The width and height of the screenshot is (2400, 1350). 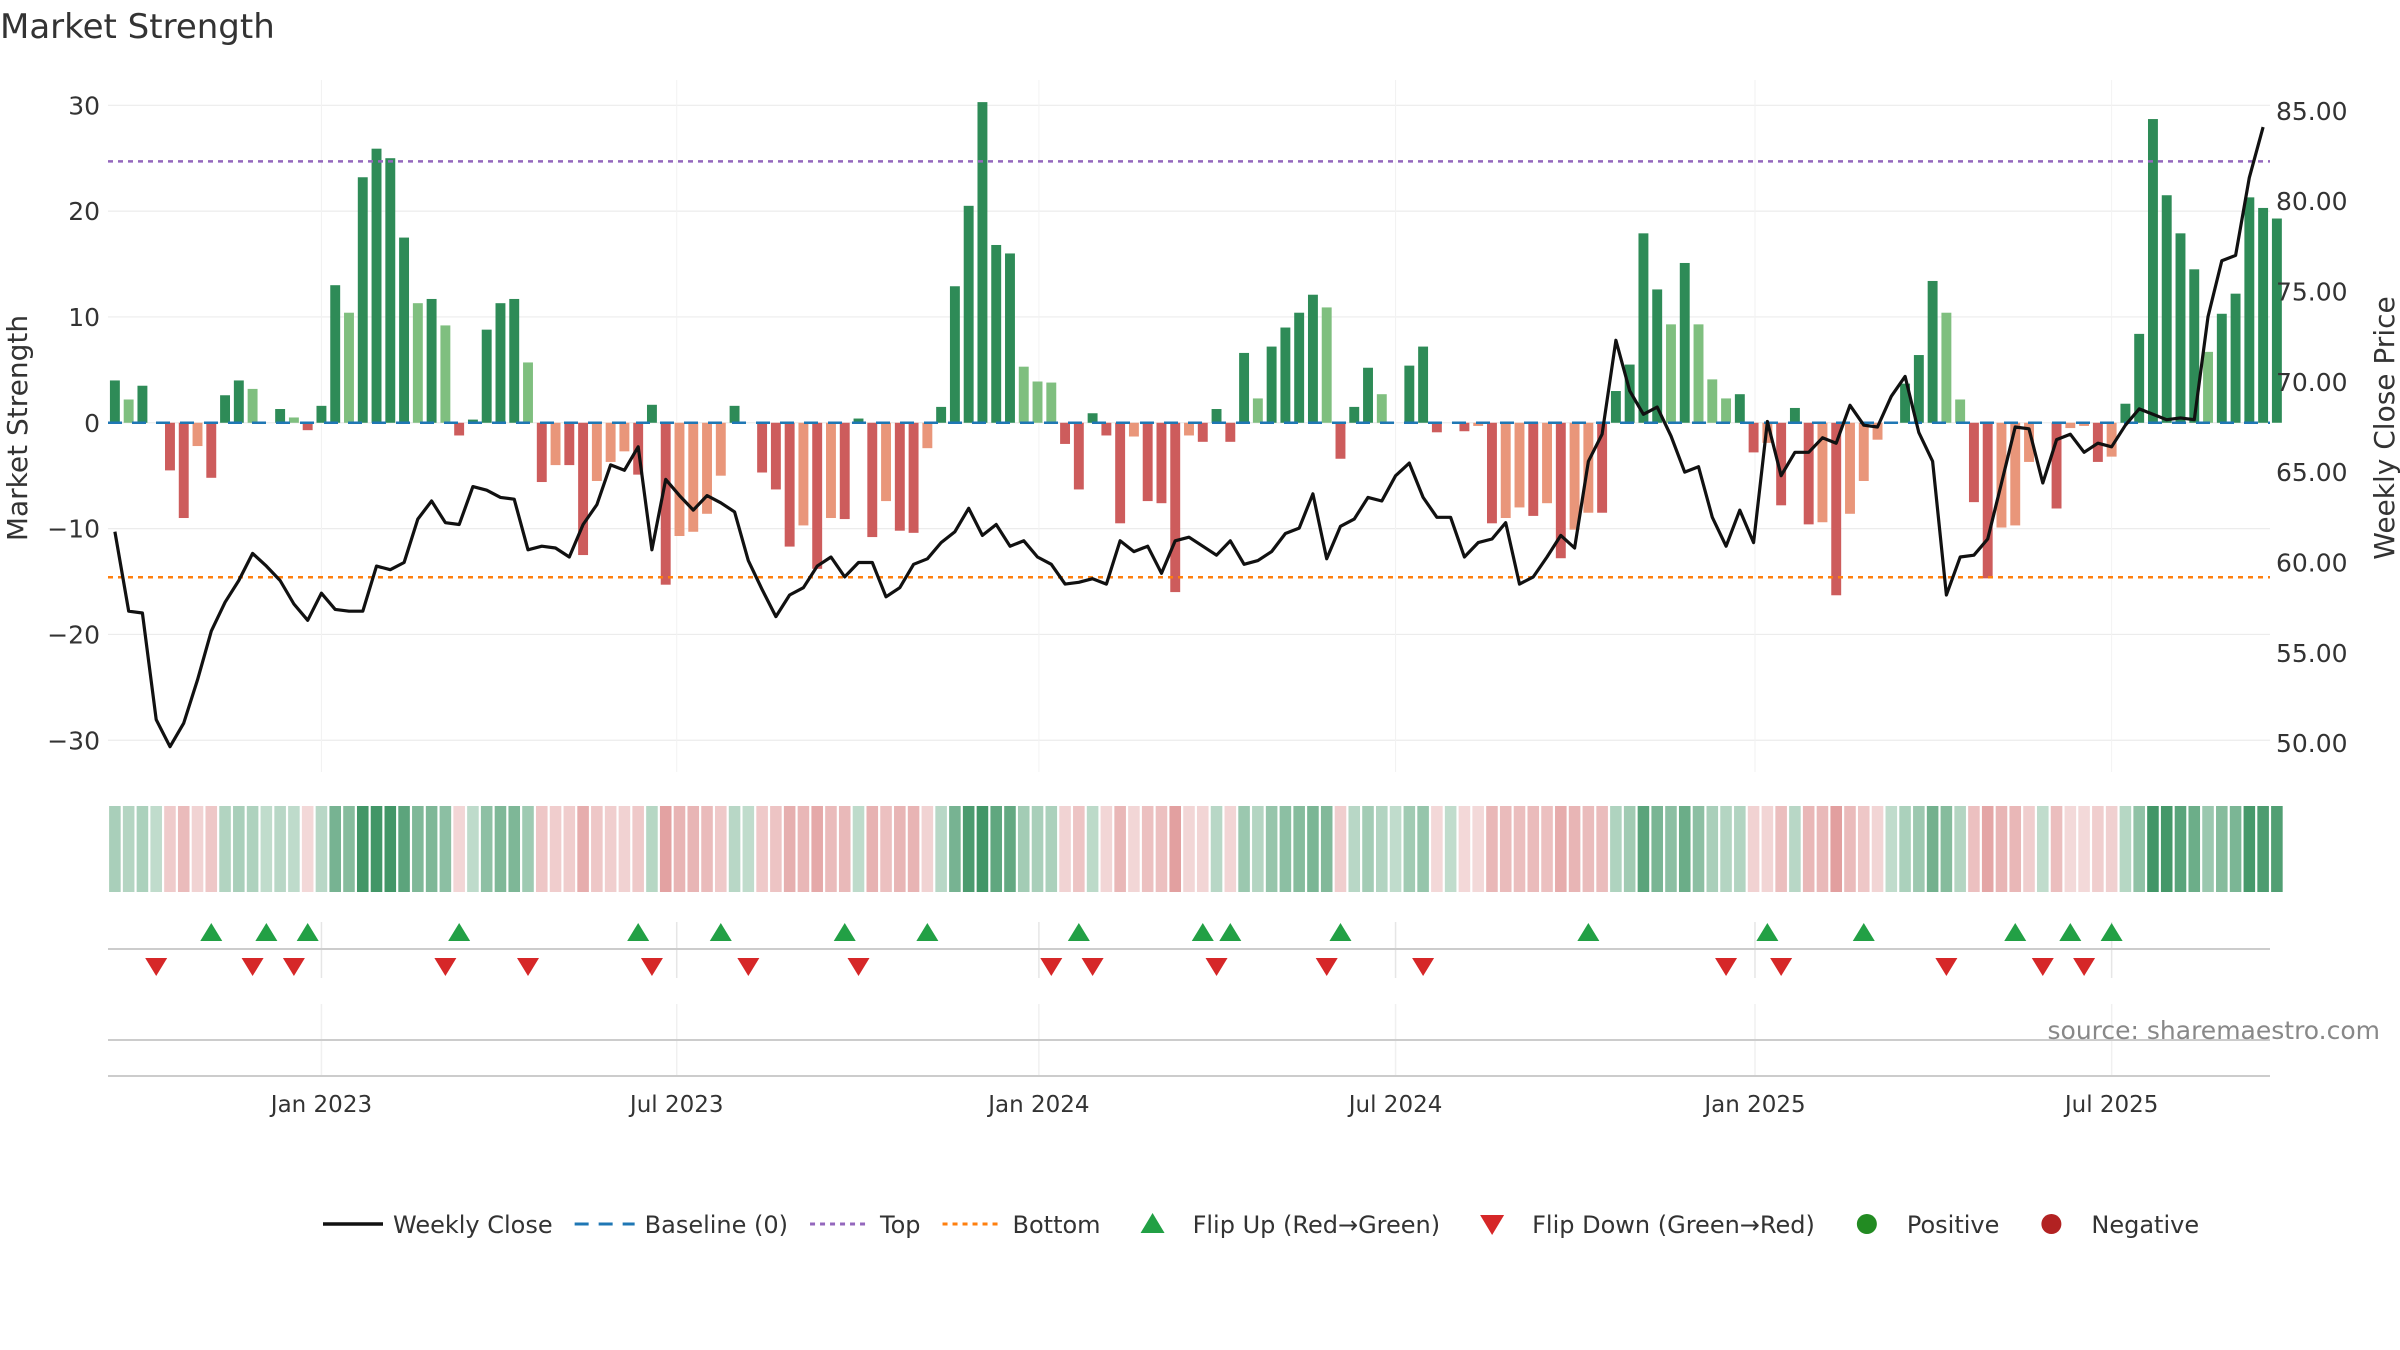 What do you see at coordinates (84, 105) in the screenshot?
I see `y-tick-label: 30` at bounding box center [84, 105].